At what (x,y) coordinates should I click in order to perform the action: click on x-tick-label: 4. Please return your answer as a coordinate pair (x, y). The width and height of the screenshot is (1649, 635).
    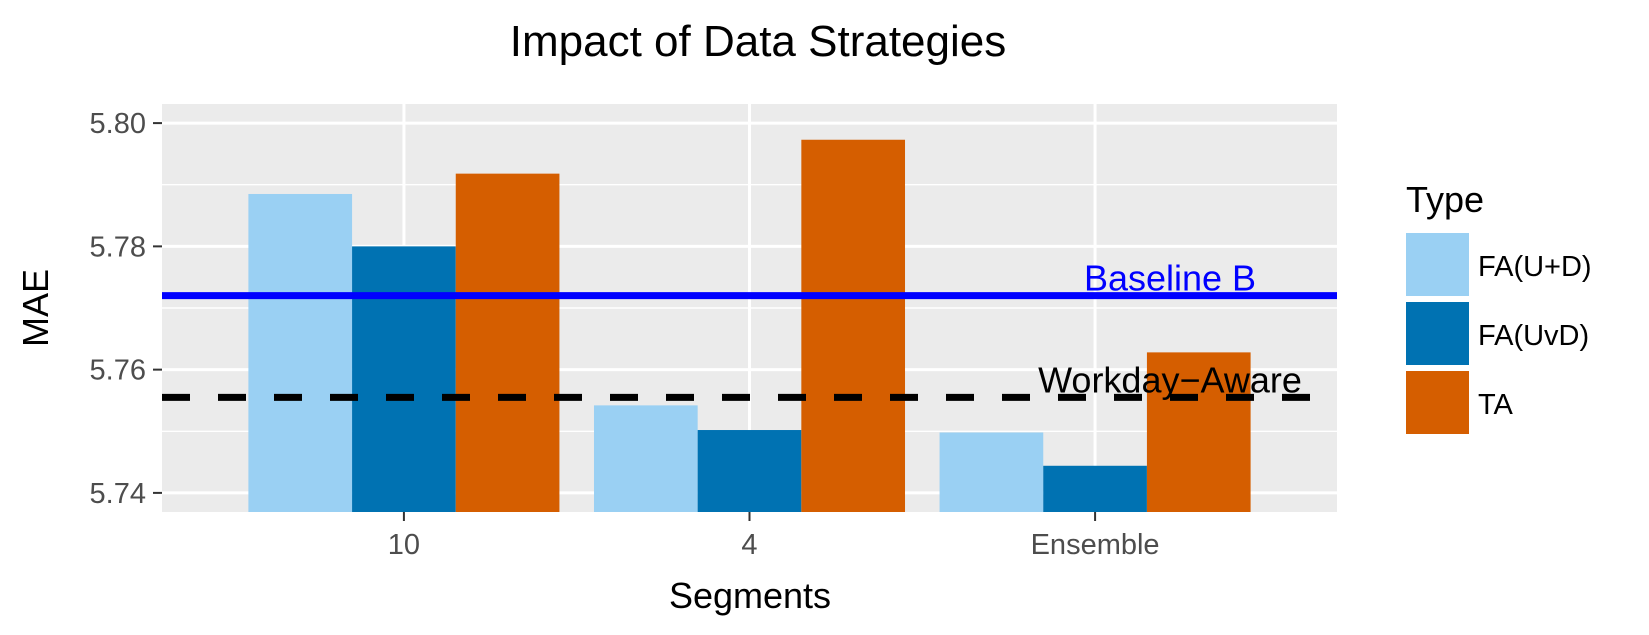
    Looking at the image, I should click on (749, 545).